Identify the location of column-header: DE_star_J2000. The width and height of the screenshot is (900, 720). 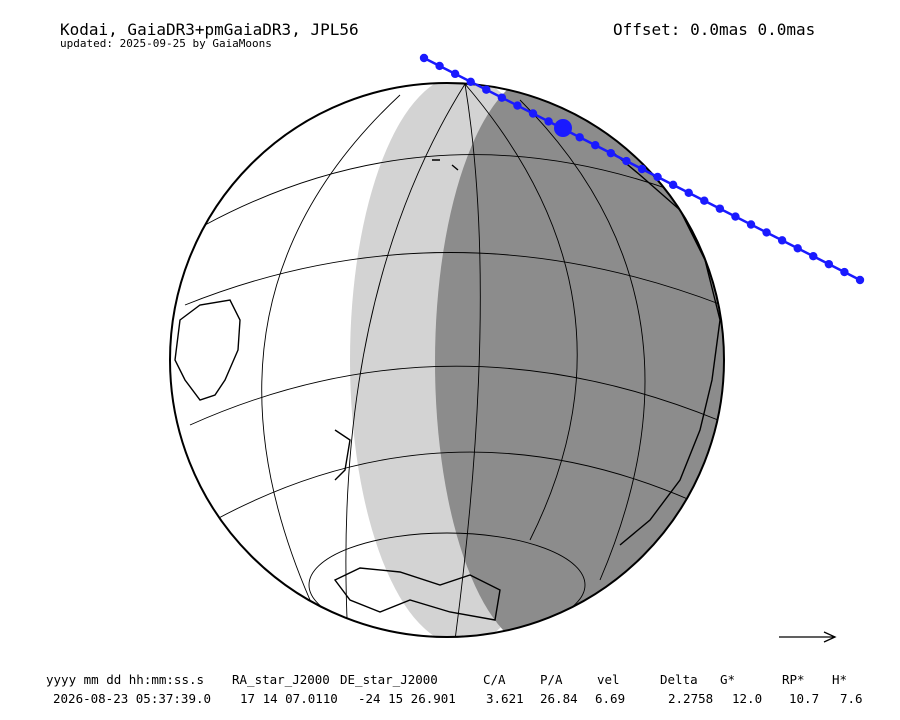
(389, 679).